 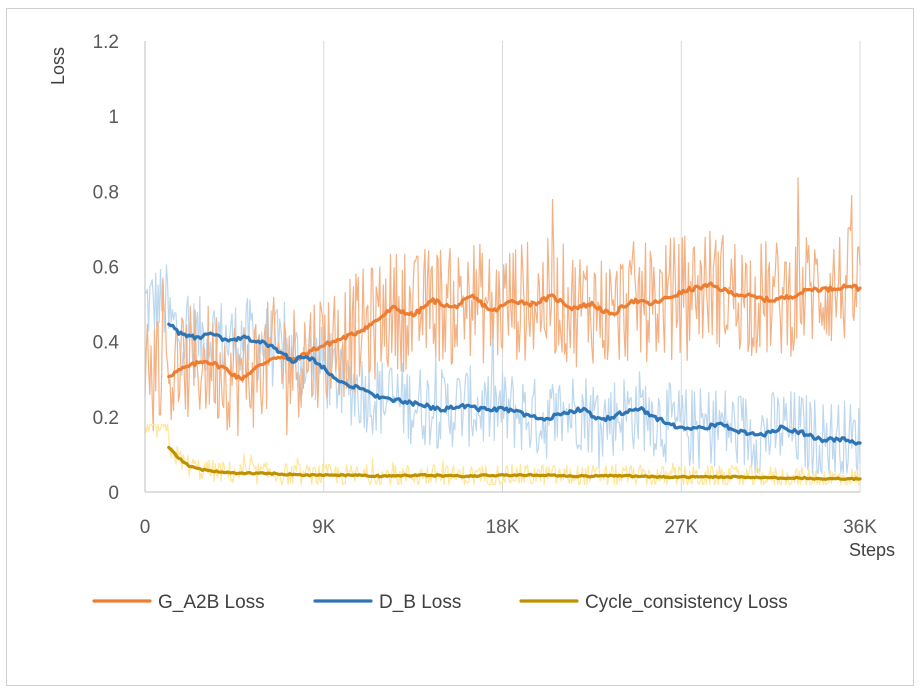 What do you see at coordinates (872, 550) in the screenshot?
I see `x-axis-title: Steps` at bounding box center [872, 550].